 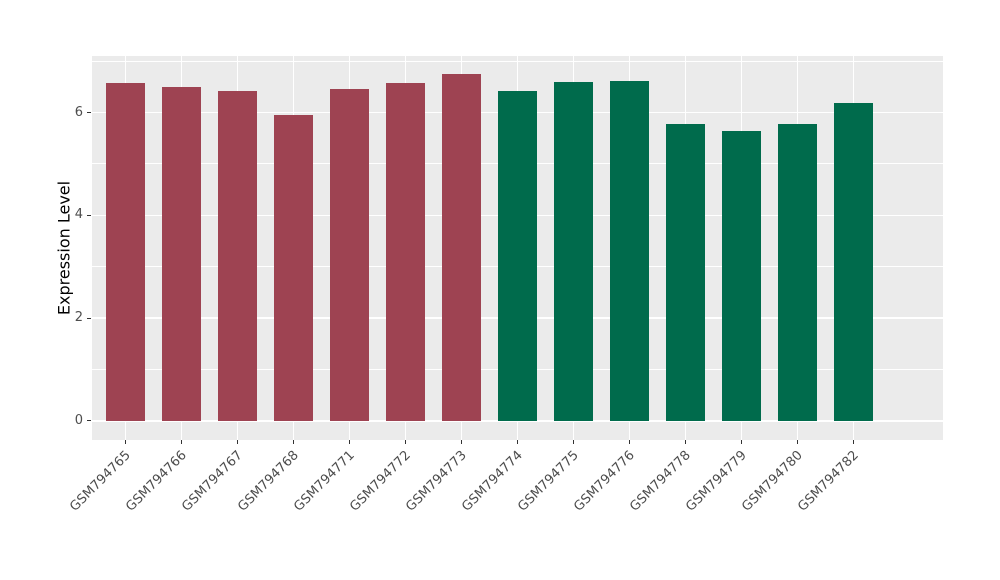 I want to click on bar-GSM794768, so click(x=294, y=268).